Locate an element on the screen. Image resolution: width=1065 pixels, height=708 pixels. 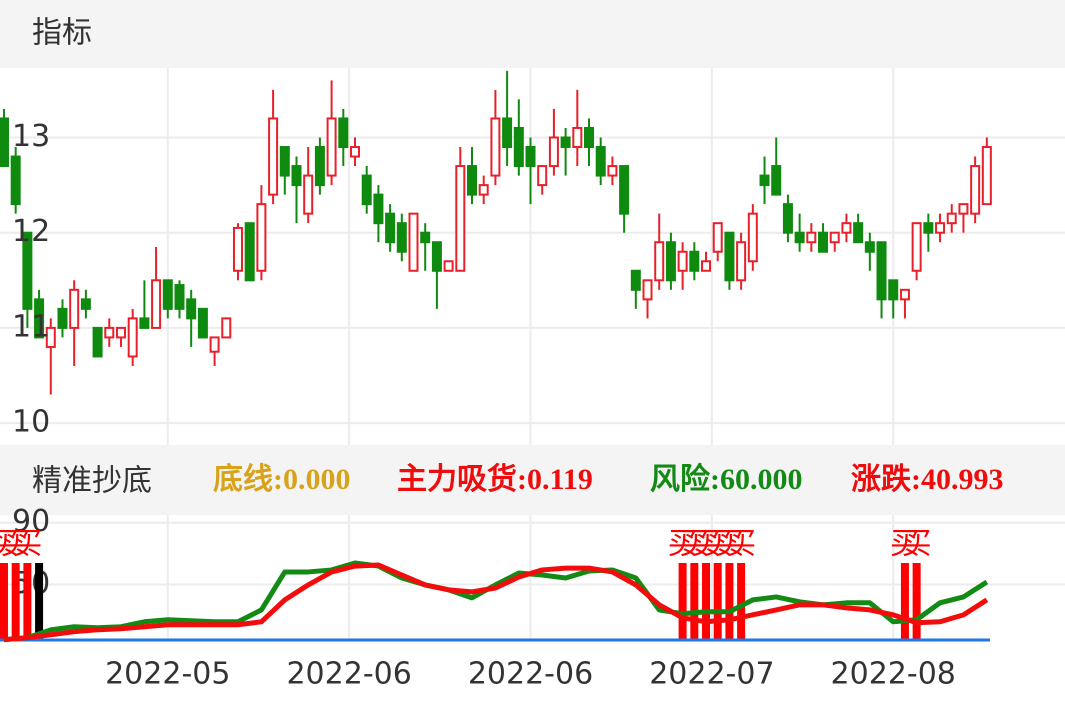
y-tick-label: 11 is located at coordinates (31, 326).